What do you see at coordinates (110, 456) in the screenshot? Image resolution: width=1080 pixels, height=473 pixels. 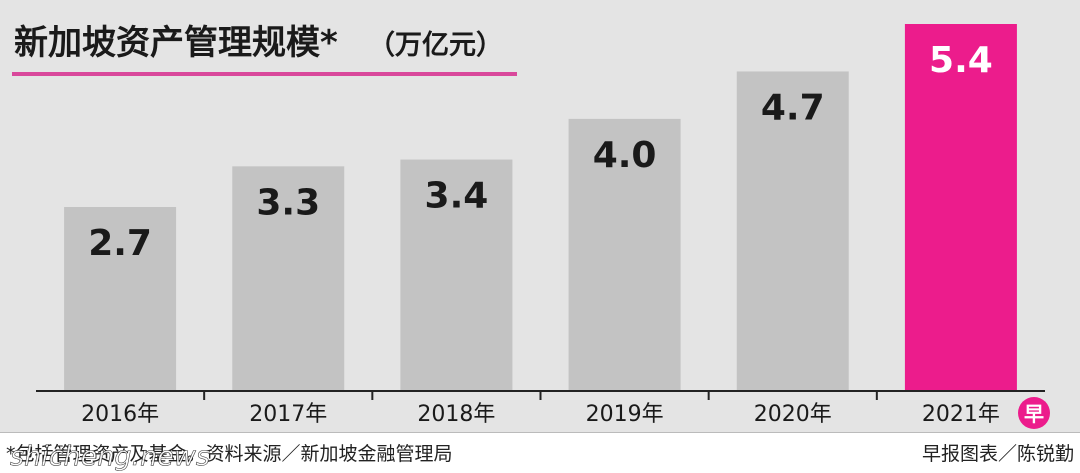 I see `watermark-text: shicheng.news` at bounding box center [110, 456].